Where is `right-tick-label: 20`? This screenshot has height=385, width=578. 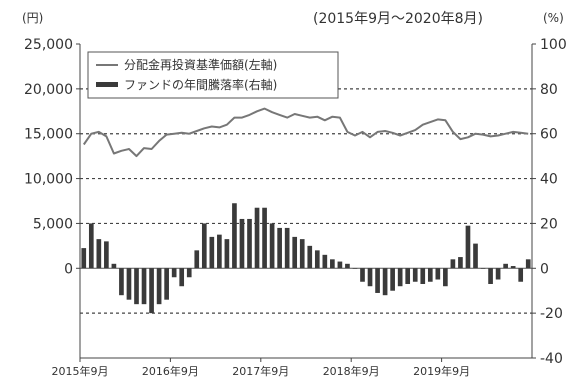
right-tick-label: 20 is located at coordinates (549, 224).